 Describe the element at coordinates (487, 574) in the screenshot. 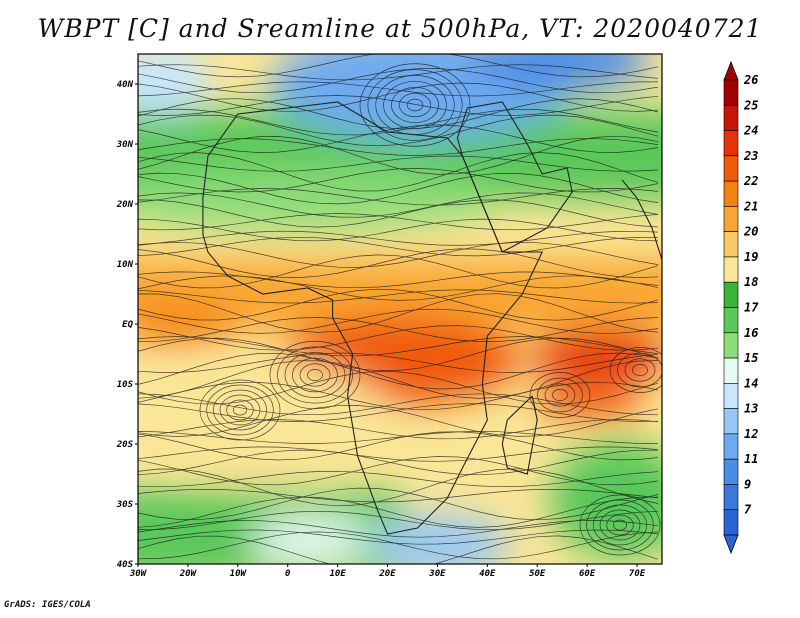

I see `lon-label: 40E` at that location.